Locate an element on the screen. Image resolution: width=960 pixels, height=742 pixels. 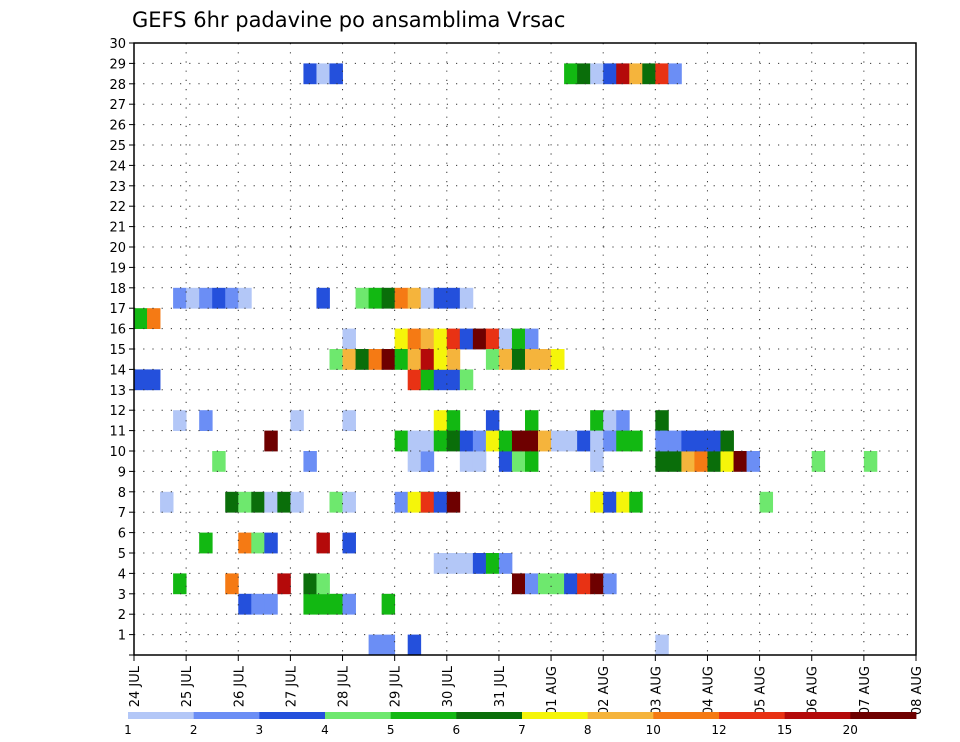
legend-label: 2 is located at coordinates (194, 730).